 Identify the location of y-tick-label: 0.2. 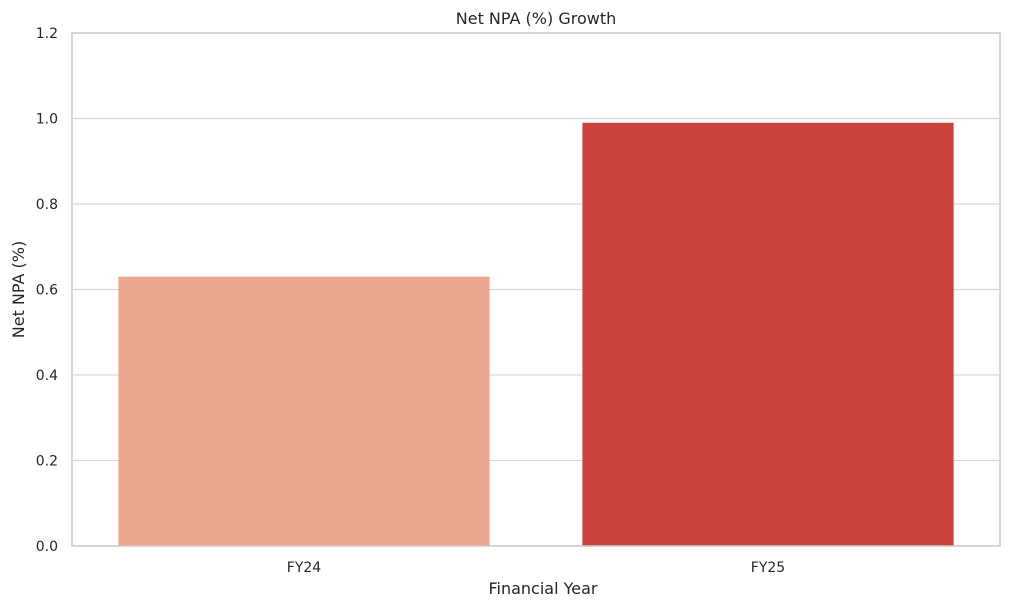
(47, 462).